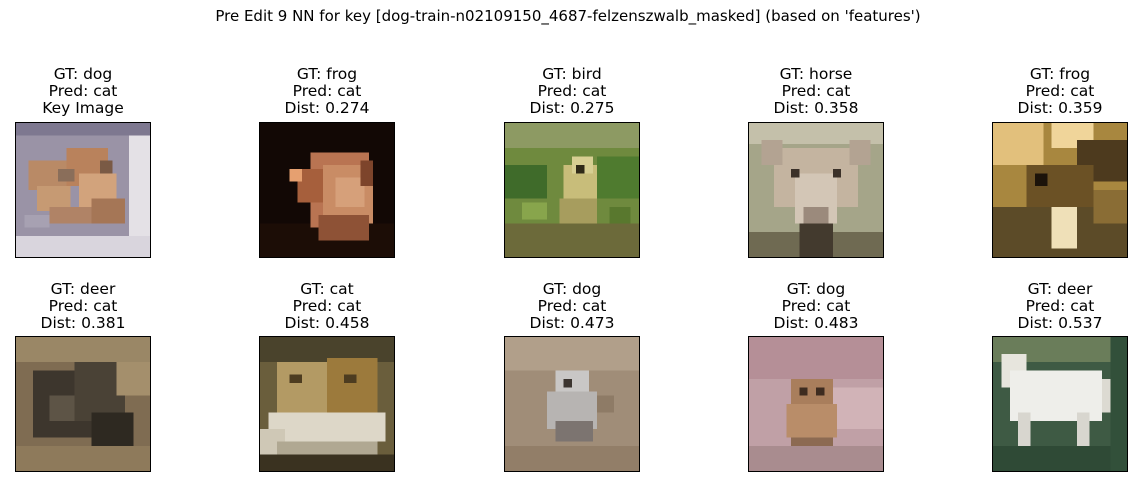 The width and height of the screenshot is (1136, 486). I want to click on panel-caption: GT: deer Pred: cat Dist: 0.381, so click(95, 306).